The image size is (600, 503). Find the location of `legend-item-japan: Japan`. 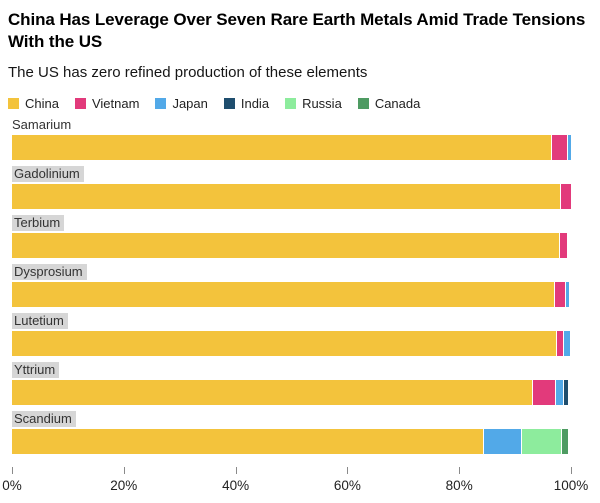

legend-item-japan: Japan is located at coordinates (181, 103).